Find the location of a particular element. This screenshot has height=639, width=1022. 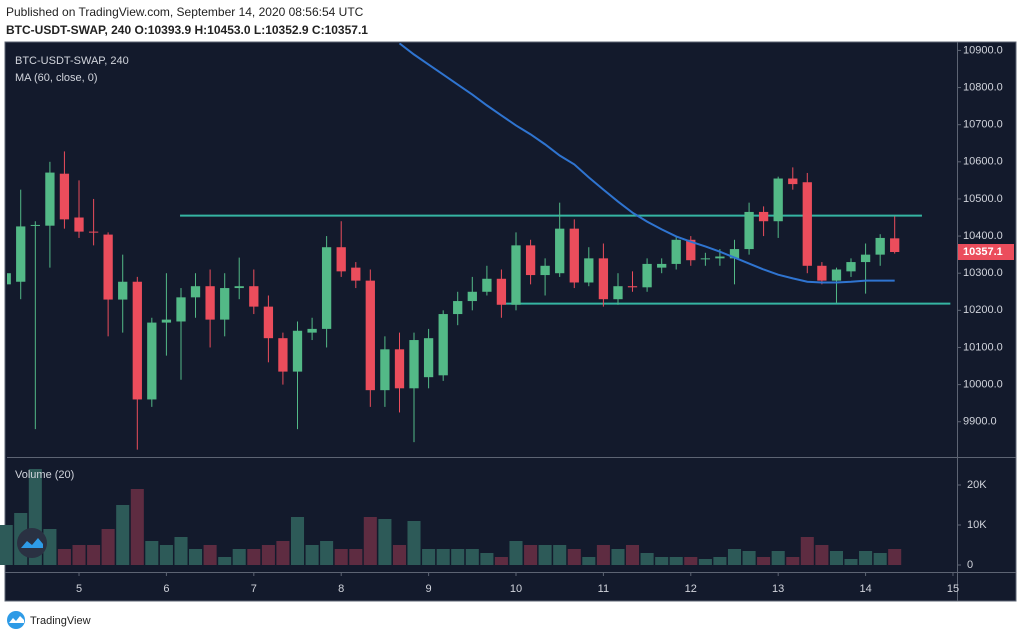

y-tick-label: 10200.0 is located at coordinates (983, 310).